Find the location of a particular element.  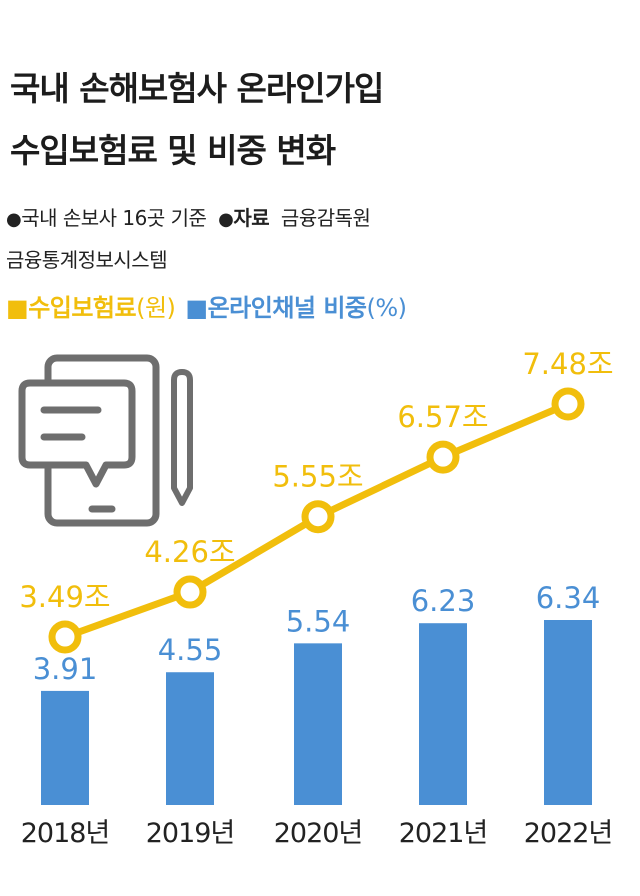

legend-share: ■온라인채널 비중(%) is located at coordinates (296, 308).